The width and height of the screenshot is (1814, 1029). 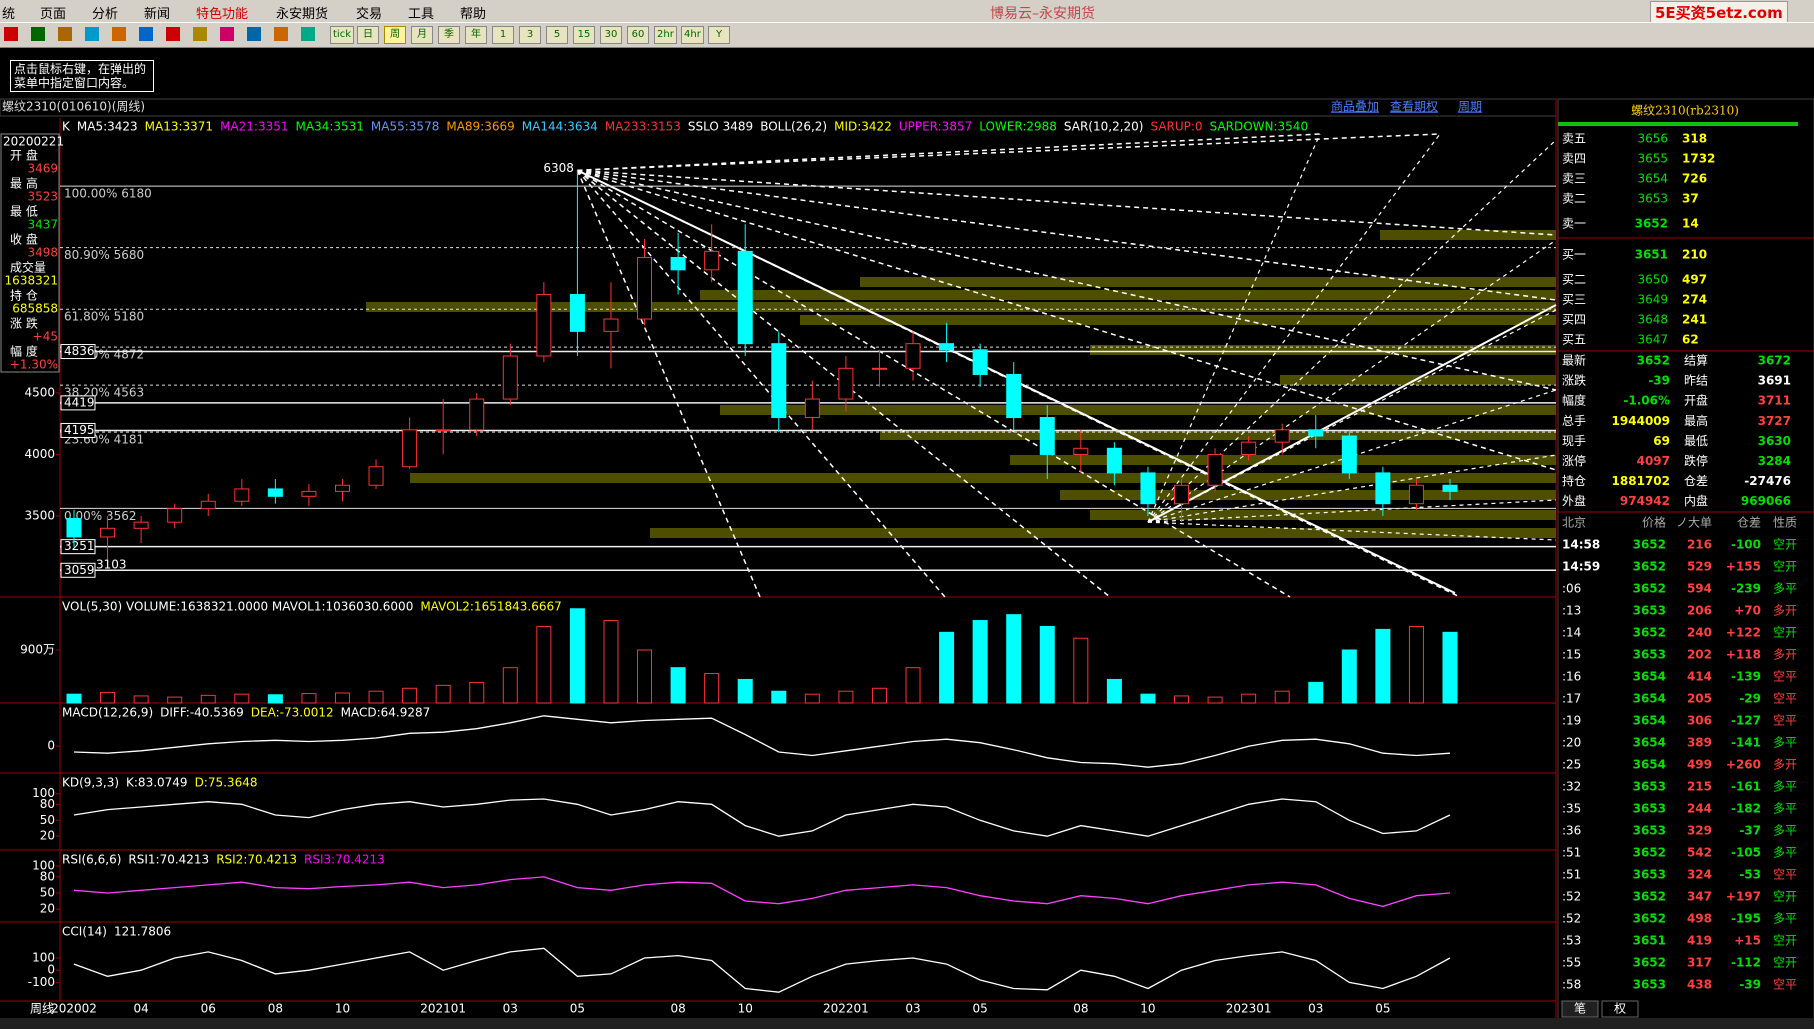 What do you see at coordinates (47, 892) in the screenshot?
I see `y-tick-label: 50` at bounding box center [47, 892].